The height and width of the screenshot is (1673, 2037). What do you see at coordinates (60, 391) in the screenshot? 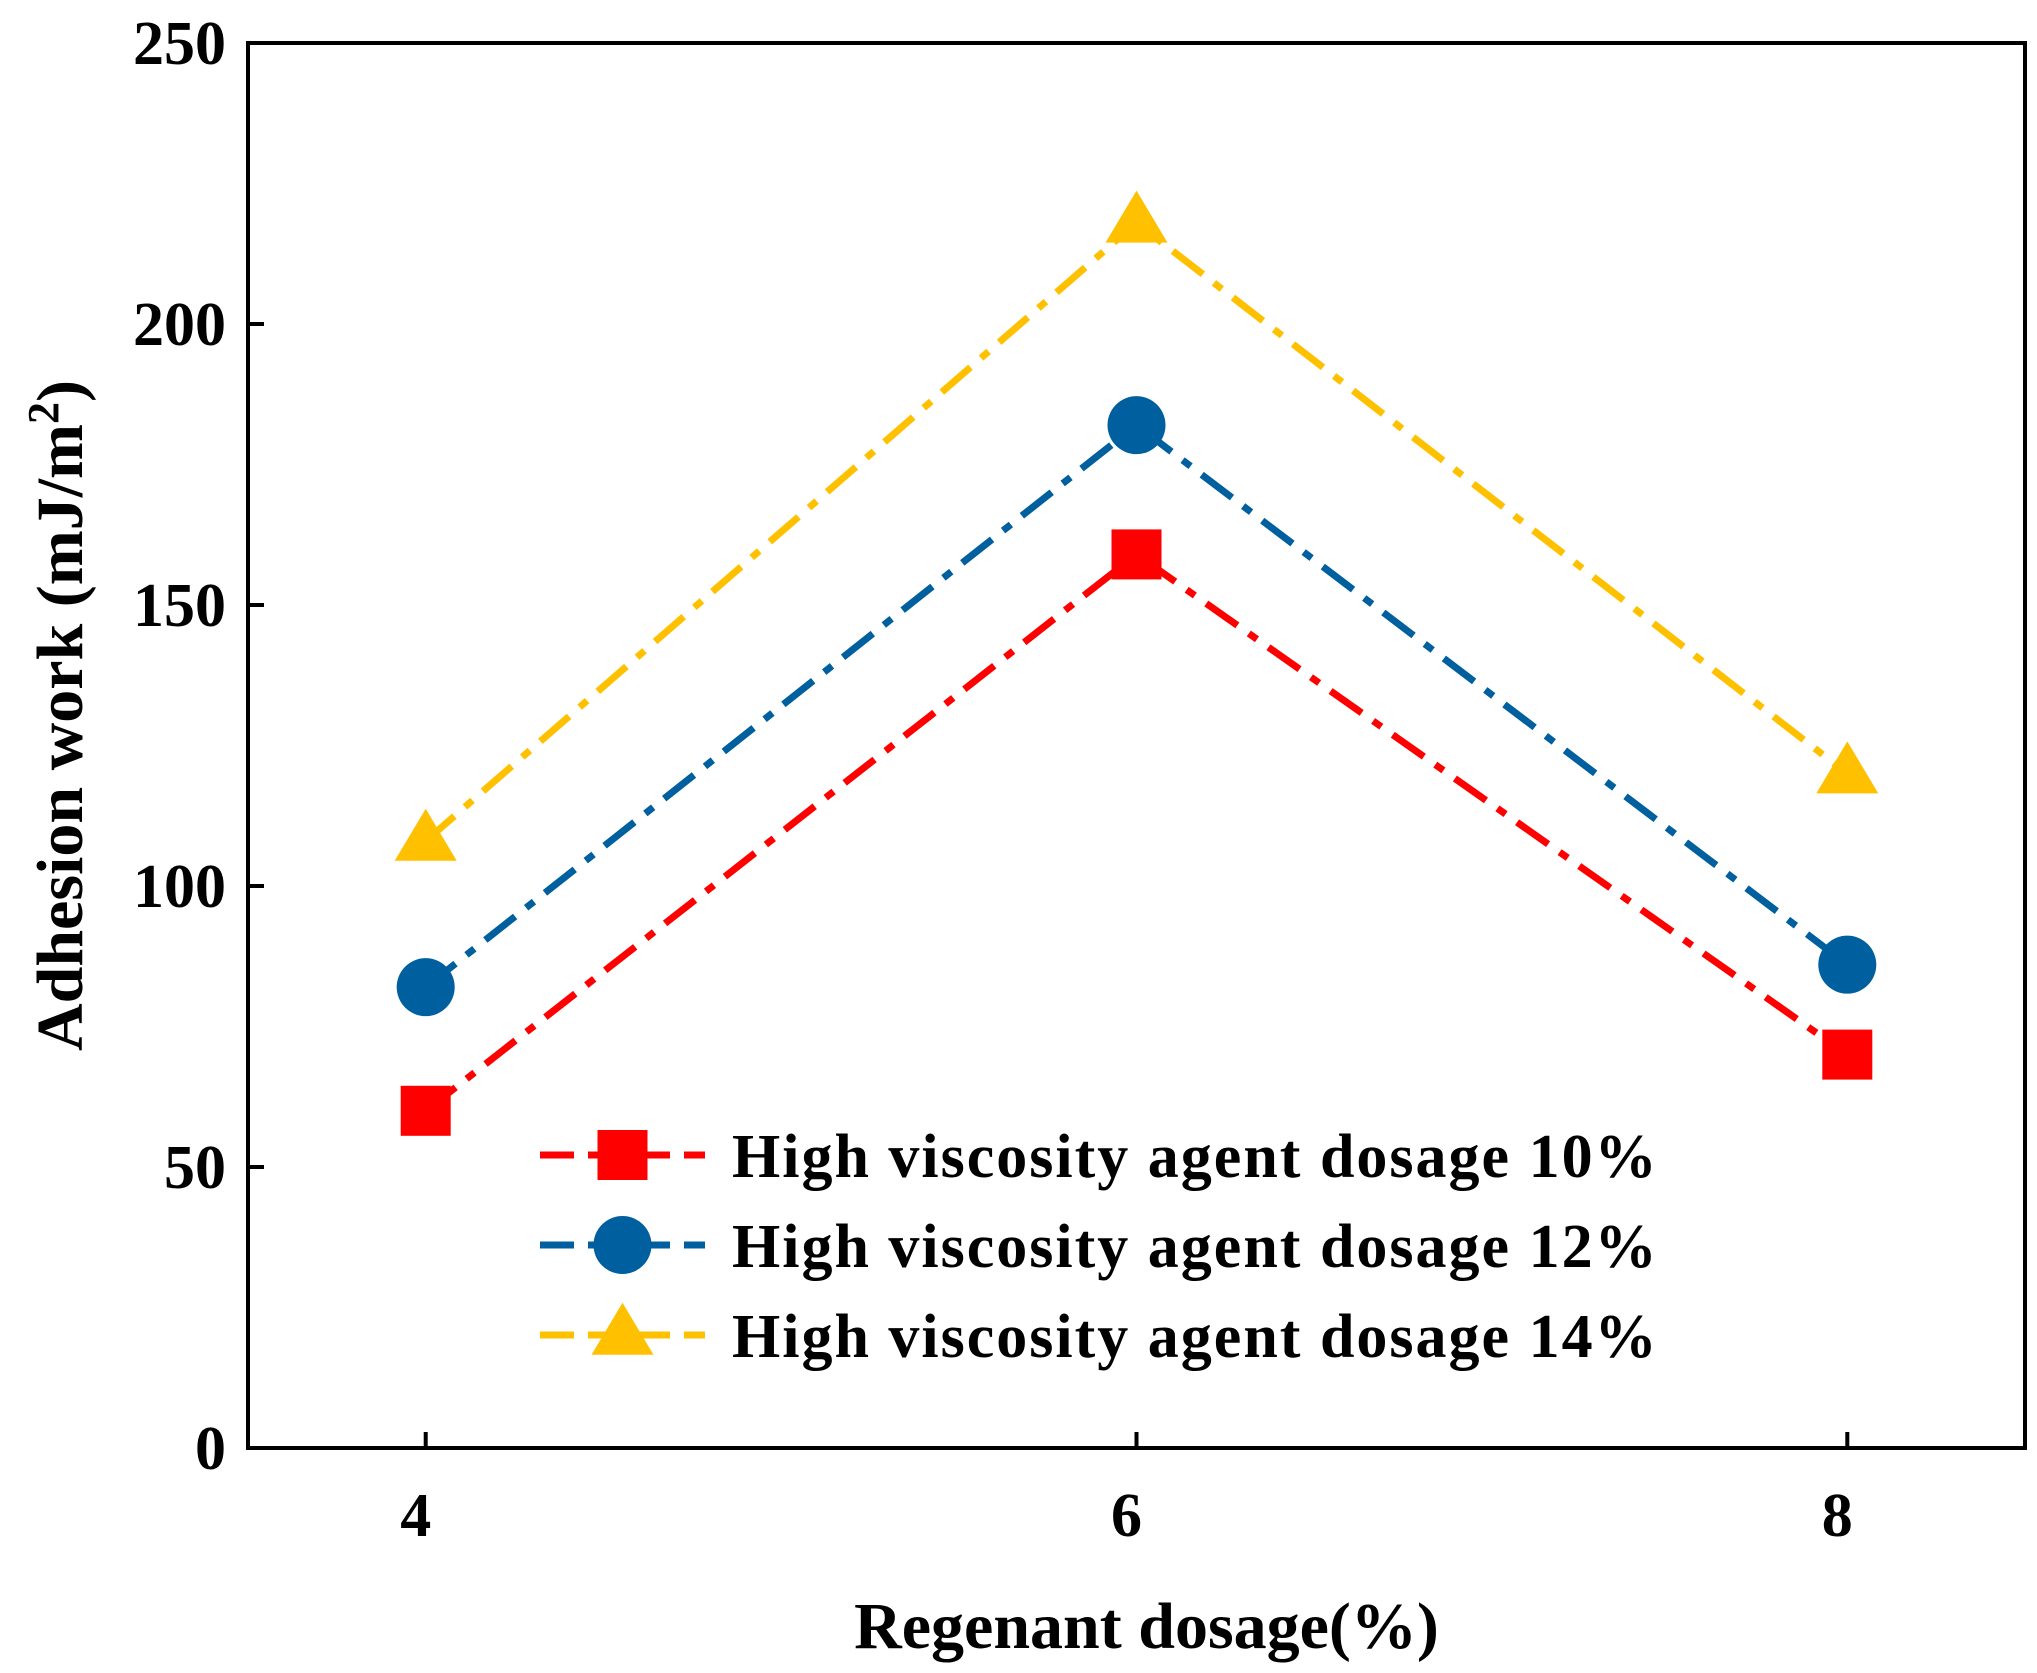
I see `y-axis-title-close: )` at bounding box center [60, 391].